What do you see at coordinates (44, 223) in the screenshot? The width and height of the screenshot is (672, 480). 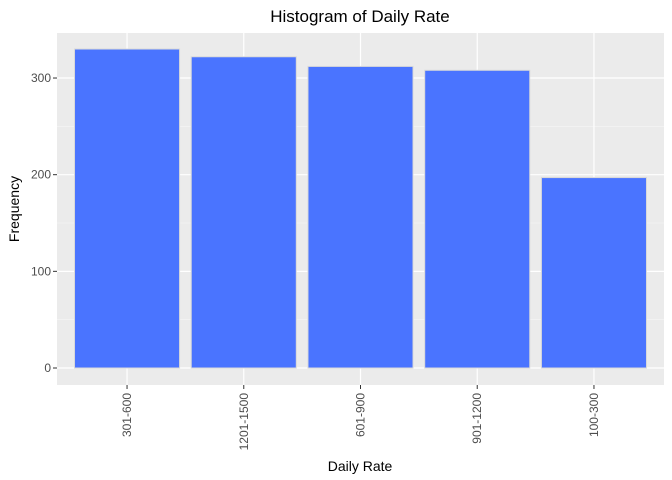 I see `y-axis-ticks: 0 100 200 300` at bounding box center [44, 223].